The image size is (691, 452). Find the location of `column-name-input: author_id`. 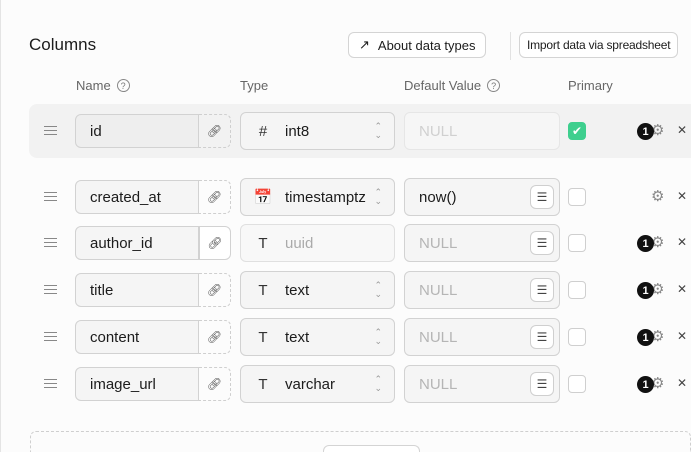

column-name-input: author_id is located at coordinates (137, 243).